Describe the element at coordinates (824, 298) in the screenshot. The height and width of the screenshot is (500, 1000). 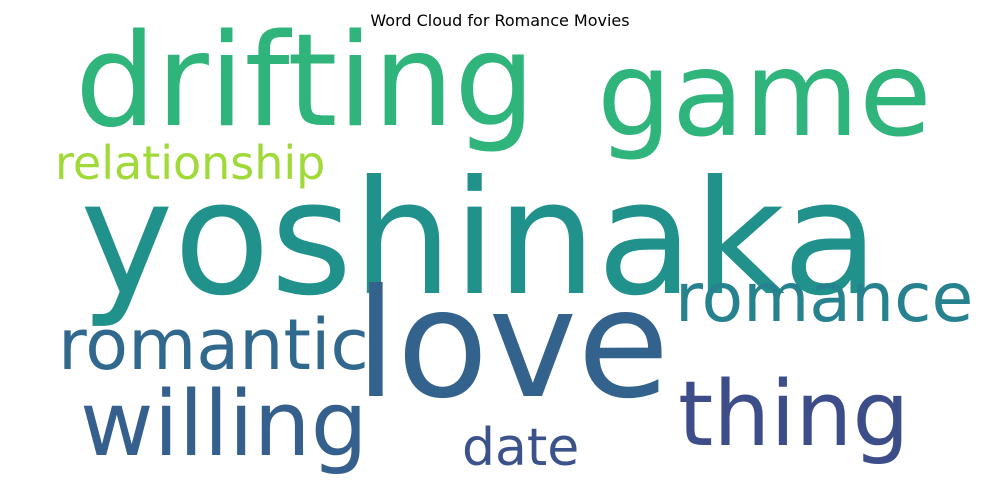
I see `word-romance: romance` at that location.